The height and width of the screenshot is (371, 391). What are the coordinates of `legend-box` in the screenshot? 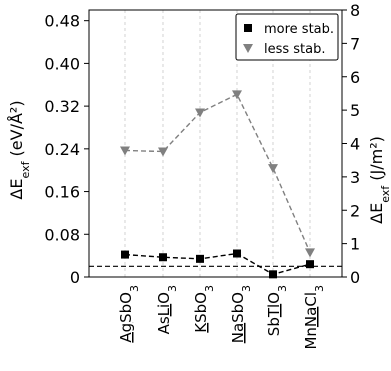 It's located at (287, 37).